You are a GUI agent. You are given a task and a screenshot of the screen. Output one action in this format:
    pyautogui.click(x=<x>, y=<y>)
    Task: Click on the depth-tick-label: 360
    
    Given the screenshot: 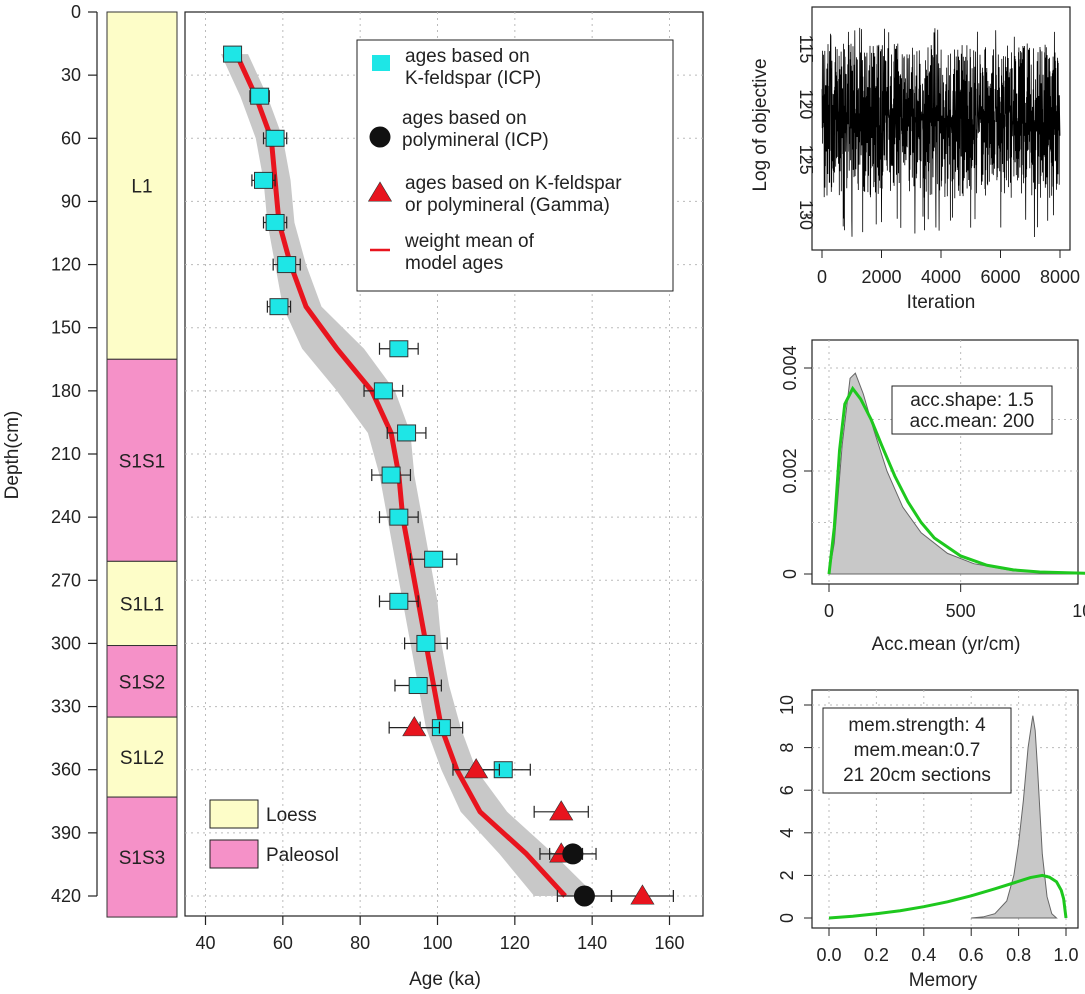 What is the action you would take?
    pyautogui.click(x=66, y=770)
    